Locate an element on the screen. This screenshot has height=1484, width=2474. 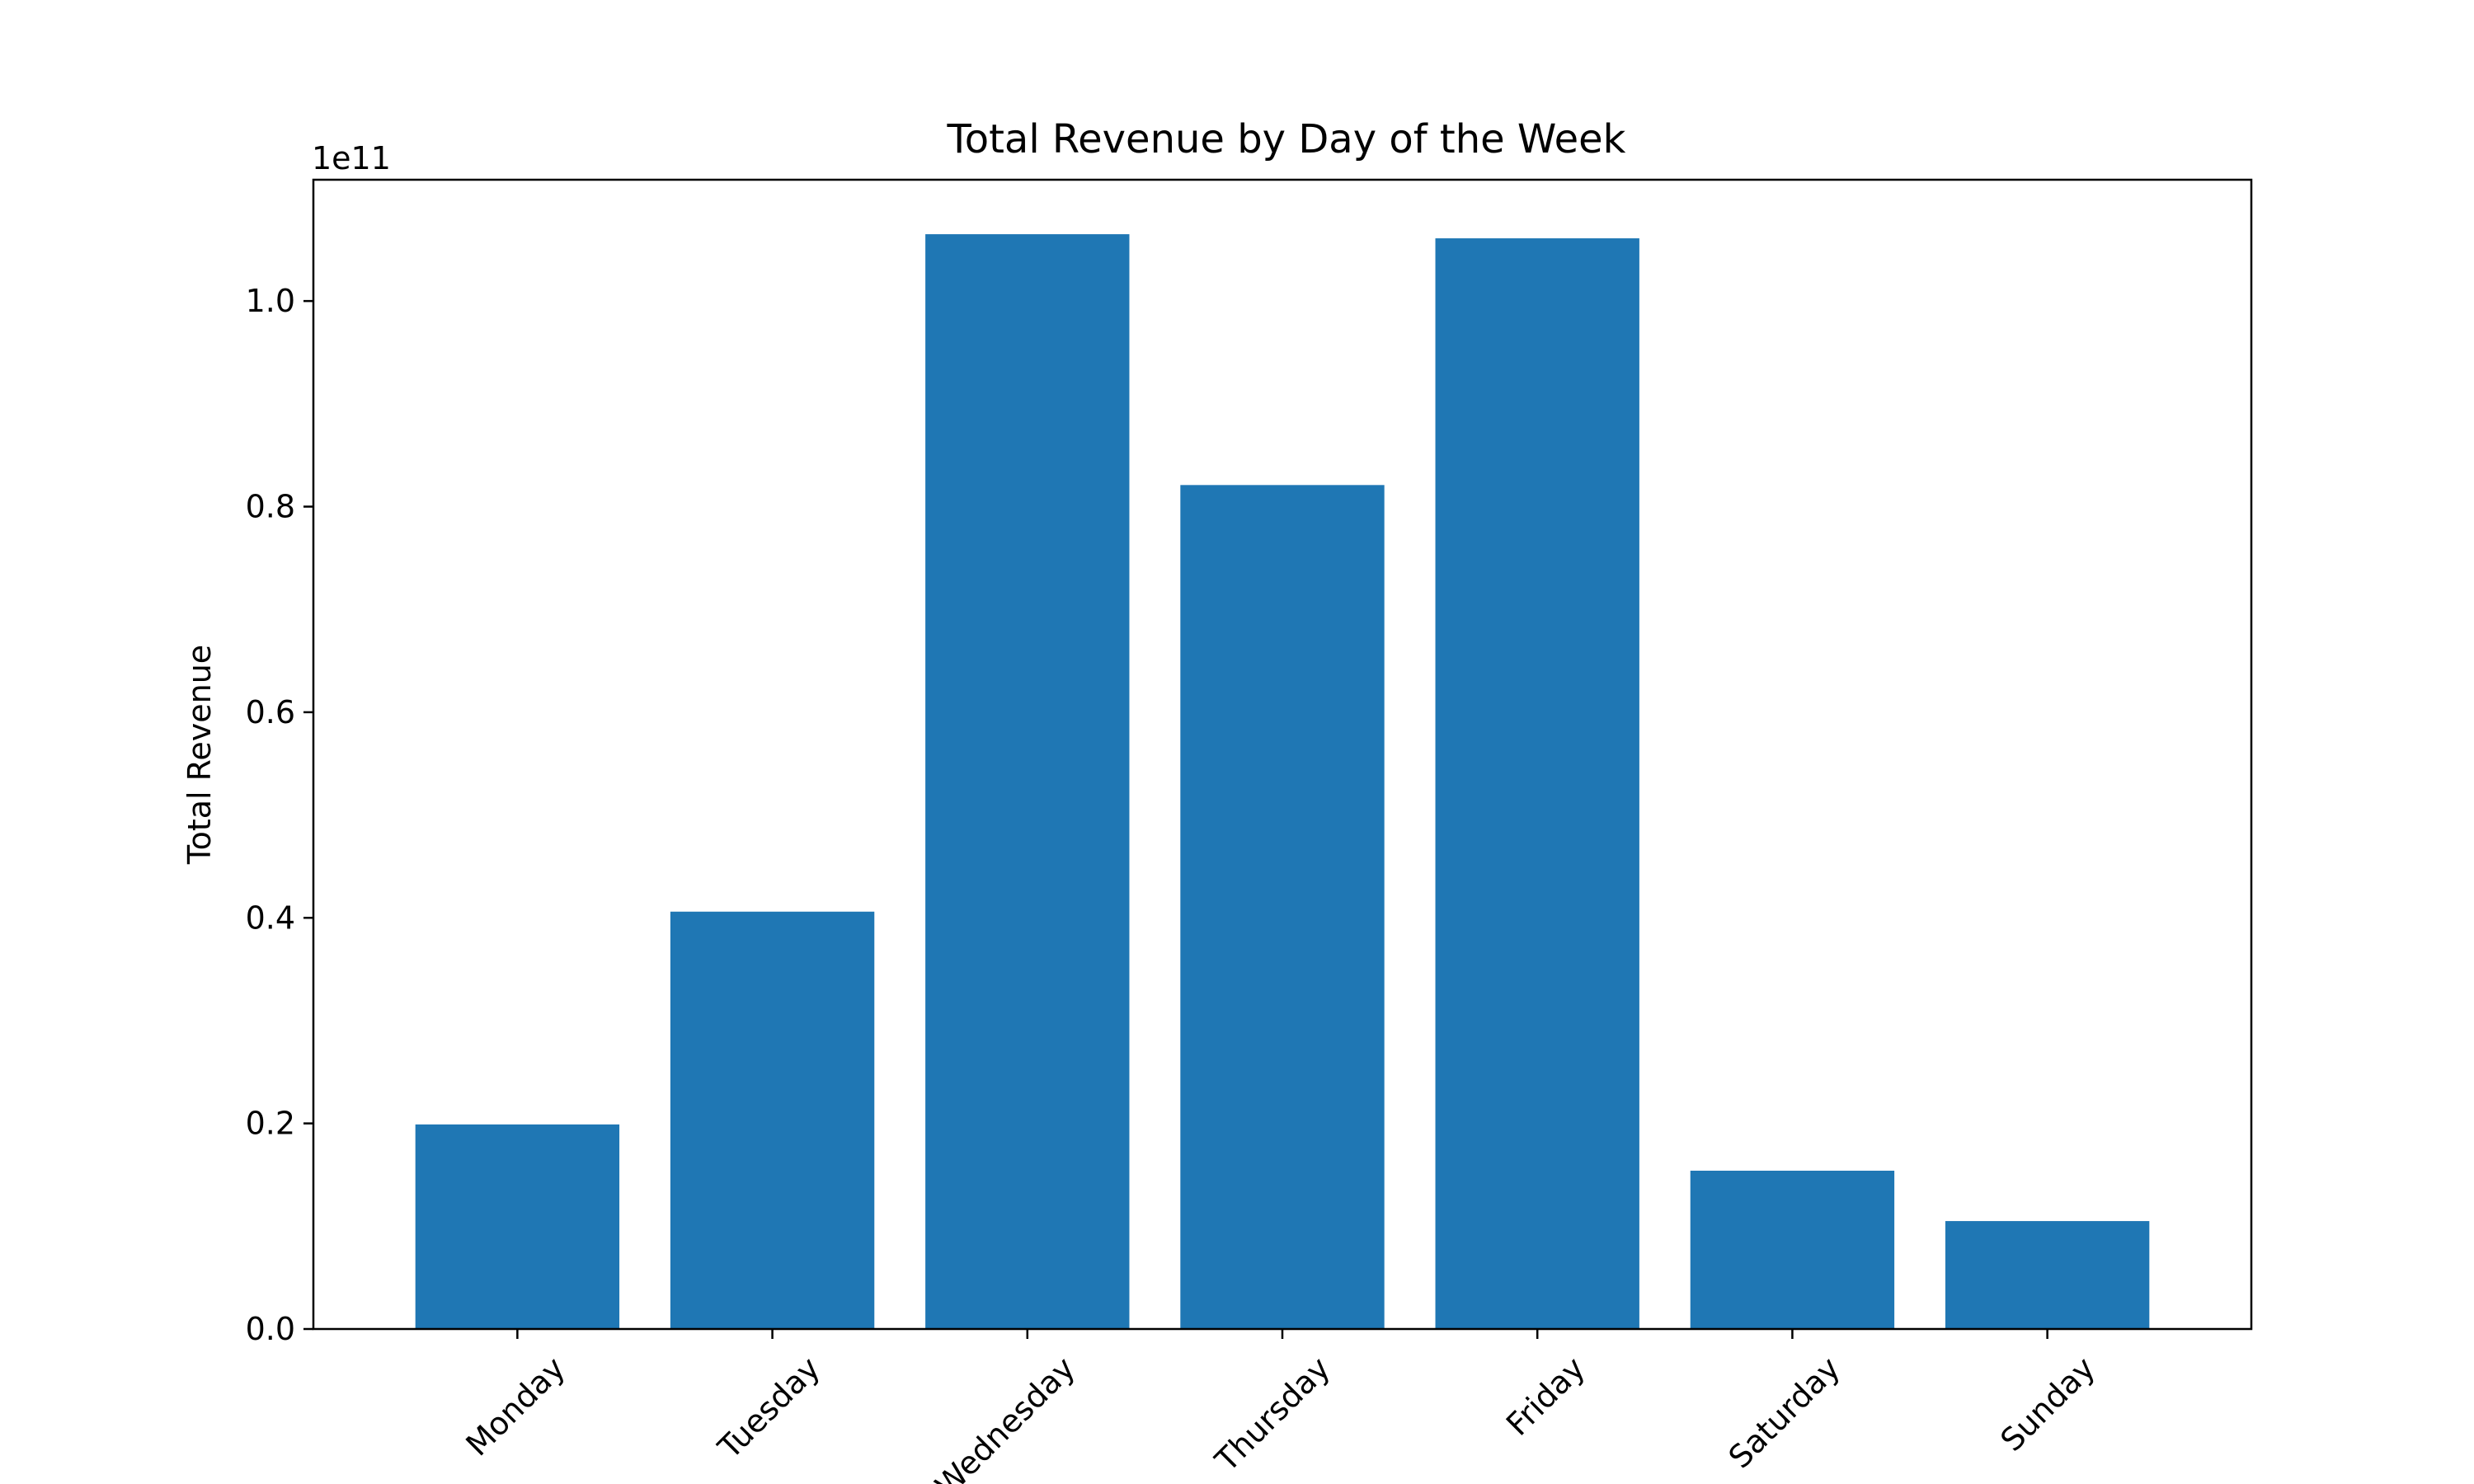
bar-thursday is located at coordinates (1282, 907).